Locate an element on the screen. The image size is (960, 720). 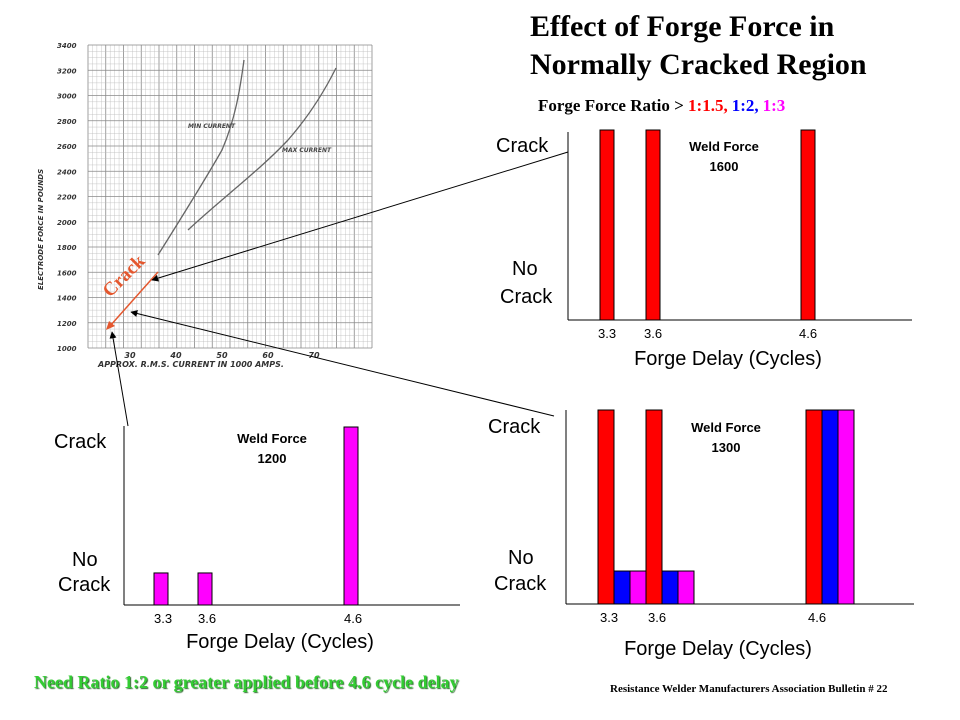
ratio-prefix: Forge Force Ratio > is located at coordinates (613, 105).